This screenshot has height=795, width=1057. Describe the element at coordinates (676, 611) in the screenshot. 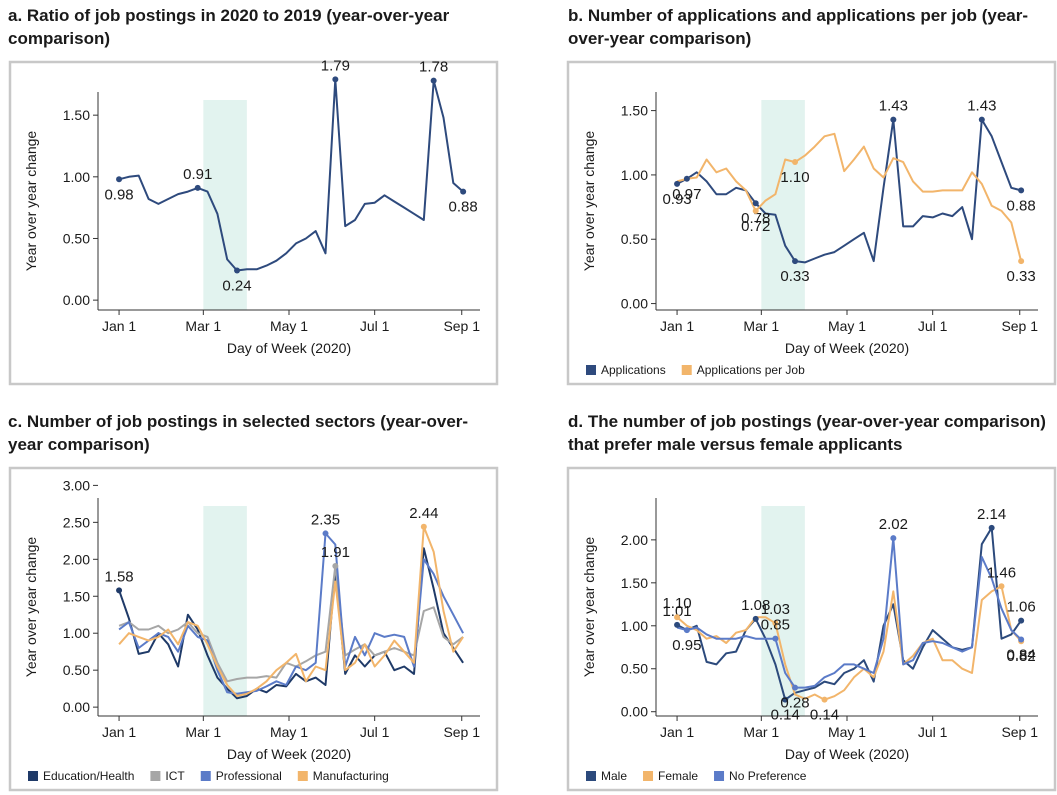

I see `data-label: 1.01` at that location.